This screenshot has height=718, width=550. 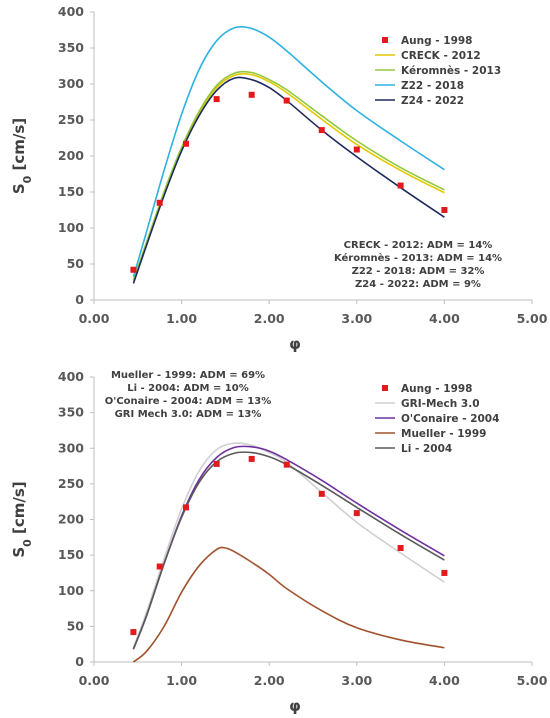 I want to click on series-line-mueller-1999, so click(x=288, y=604).